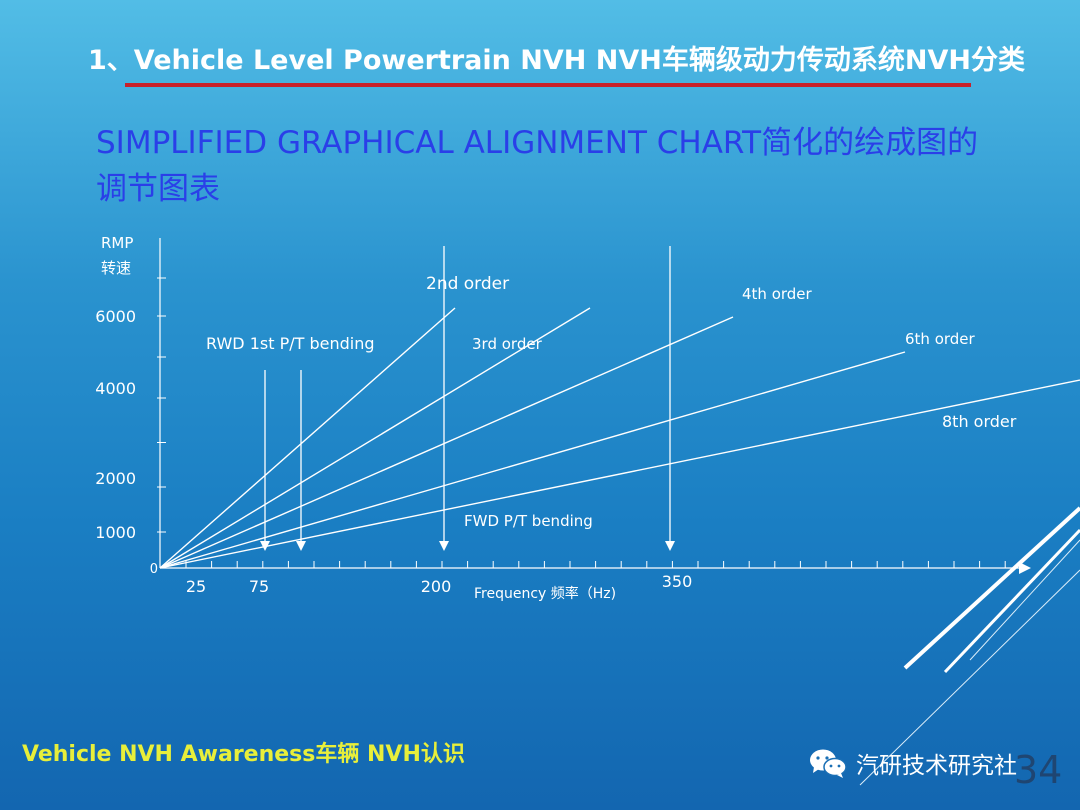 Image resolution: width=1080 pixels, height=810 pixels. I want to click on y-tick-label: 6000, so click(115, 316).